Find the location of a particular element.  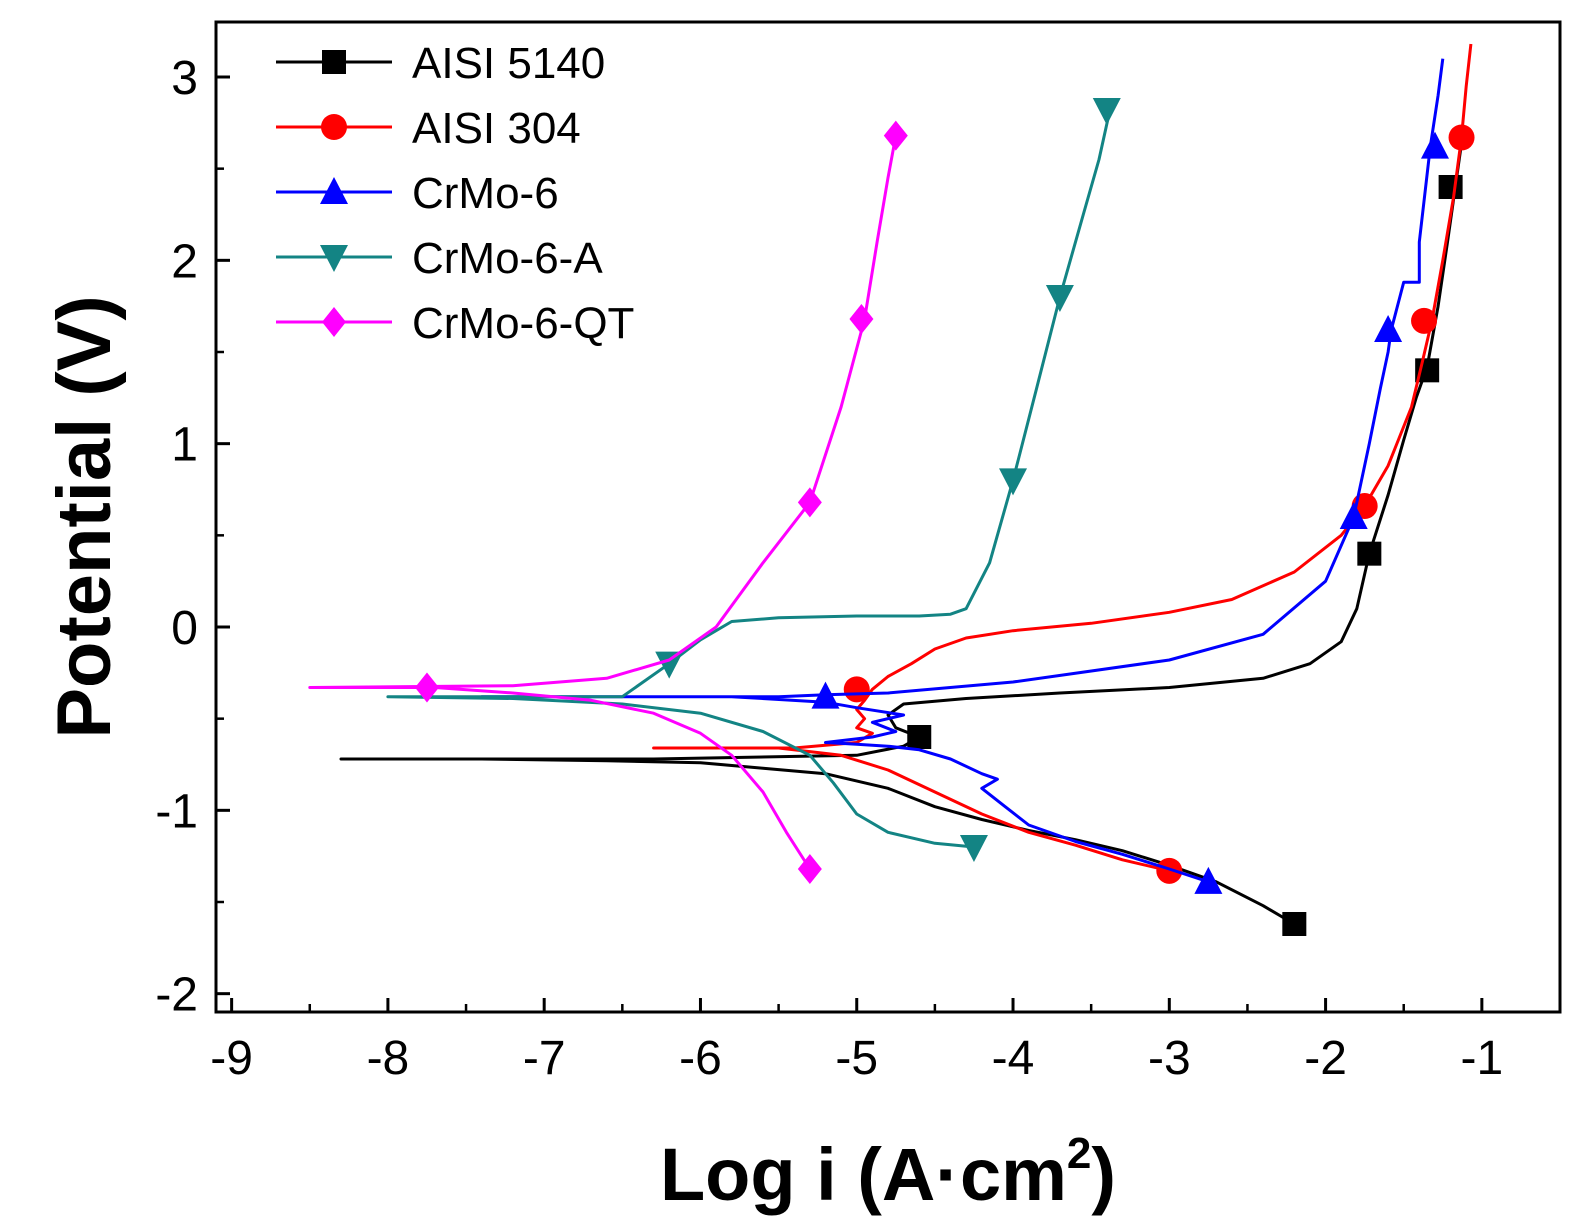

legend-item: CrMo-6 is located at coordinates (417, 193).